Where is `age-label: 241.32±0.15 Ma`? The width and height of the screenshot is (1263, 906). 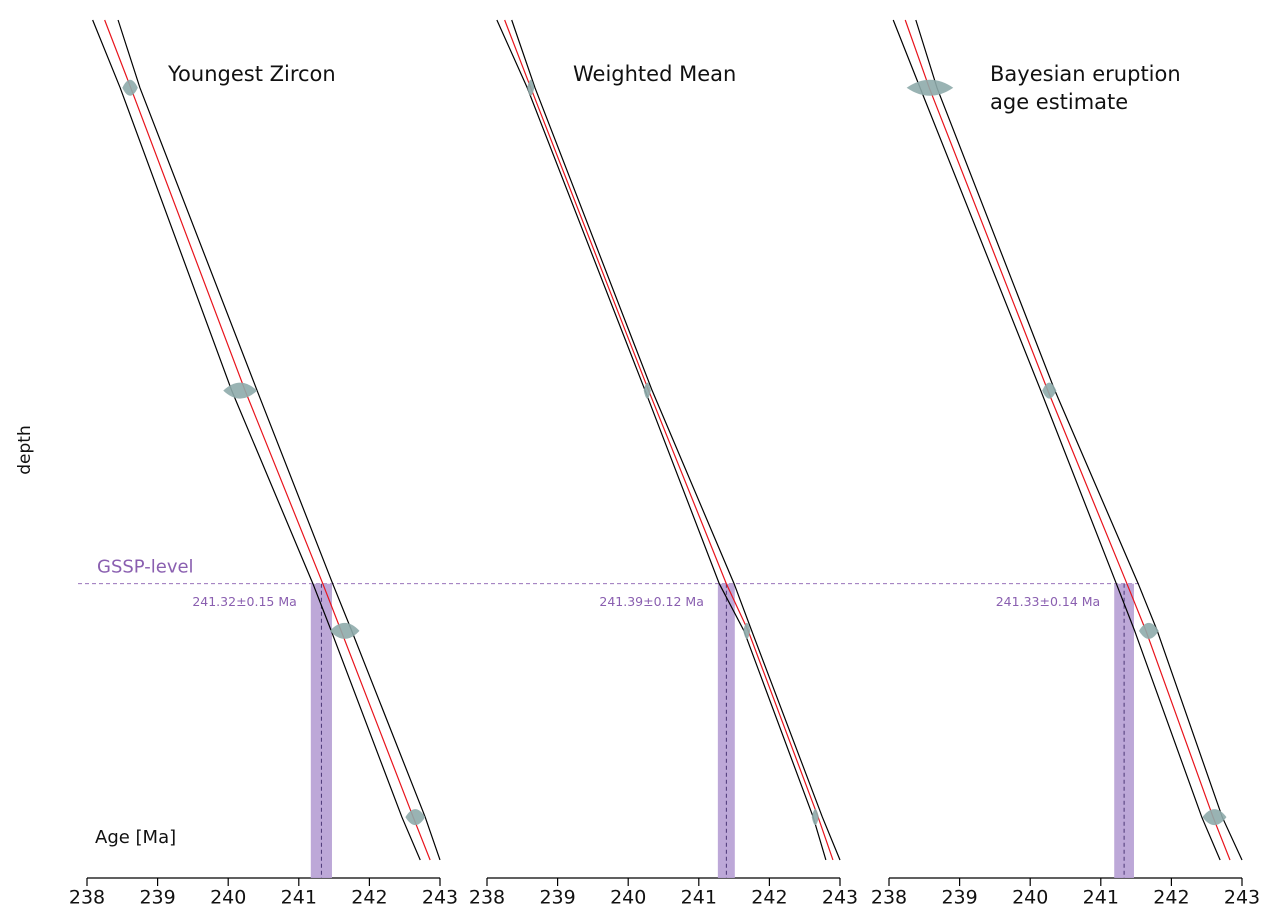 age-label: 241.32±0.15 Ma is located at coordinates (244, 601).